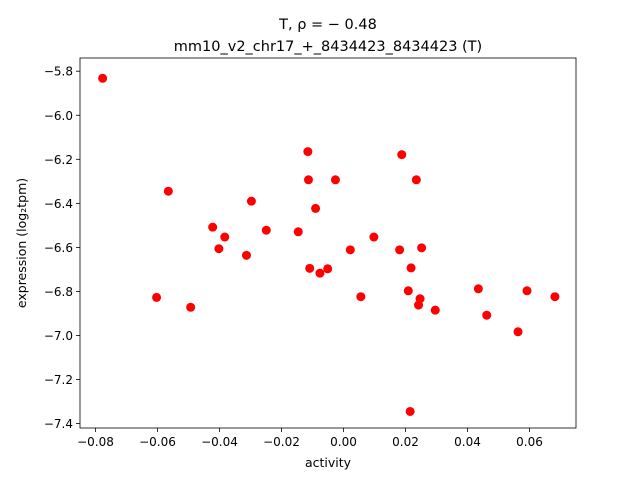 Image resolution: width=640 pixels, height=480 pixels. What do you see at coordinates (529, 442) in the screenshot?
I see `x-tick-label: 0.06` at bounding box center [529, 442].